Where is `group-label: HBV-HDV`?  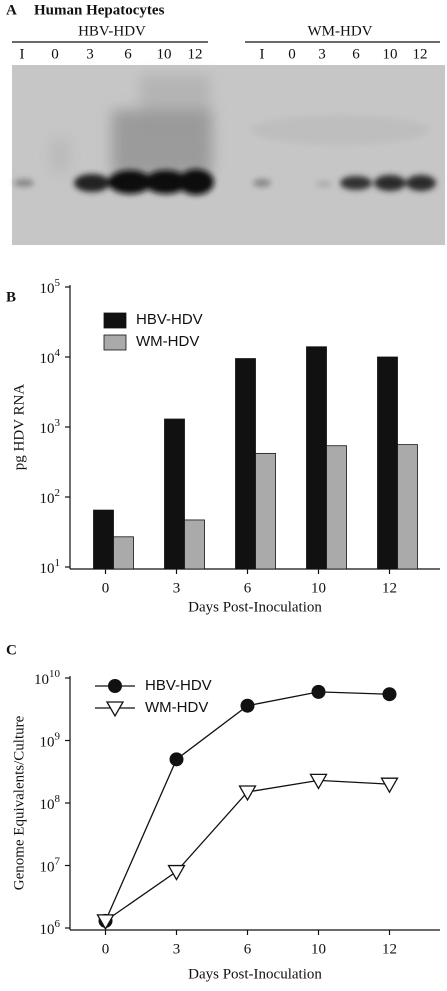 group-label: HBV-HDV is located at coordinates (112, 31).